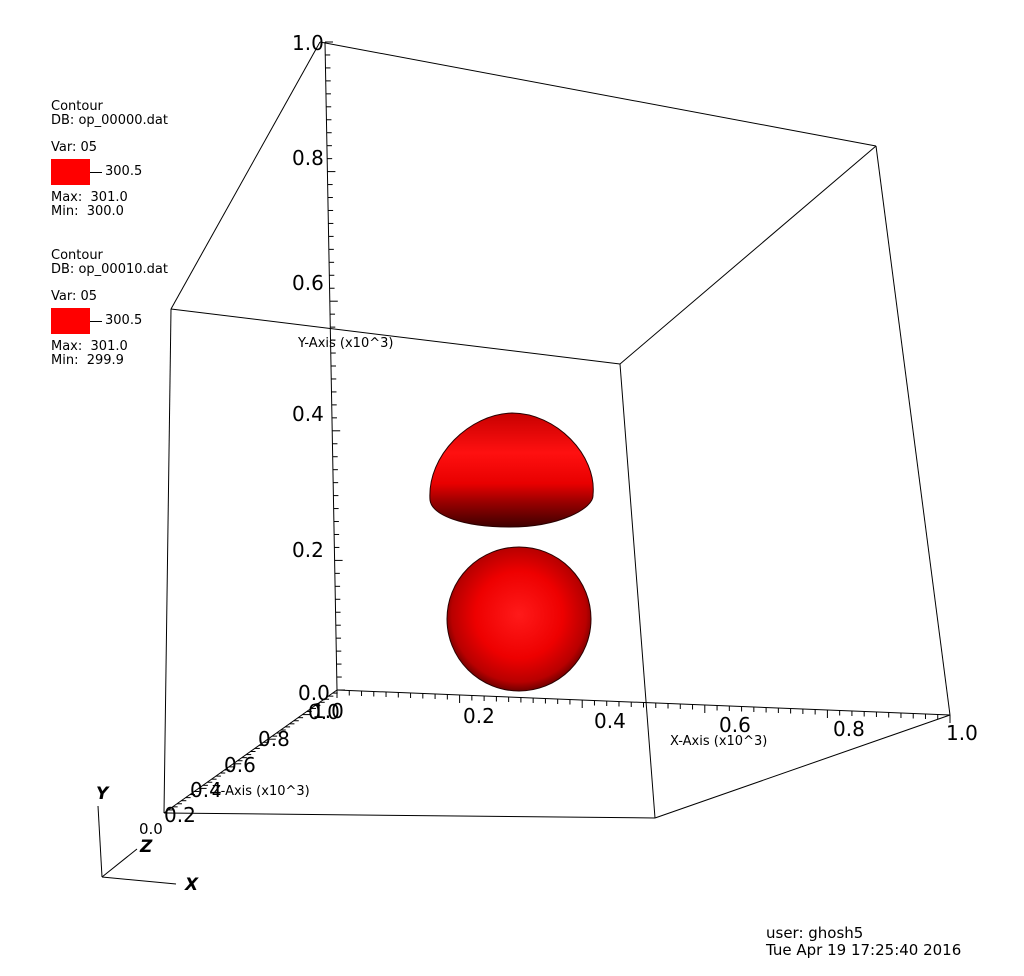  What do you see at coordinates (345, 343) in the screenshot?
I see `y-axis-title: Y-Axis (x10^3)` at bounding box center [345, 343].